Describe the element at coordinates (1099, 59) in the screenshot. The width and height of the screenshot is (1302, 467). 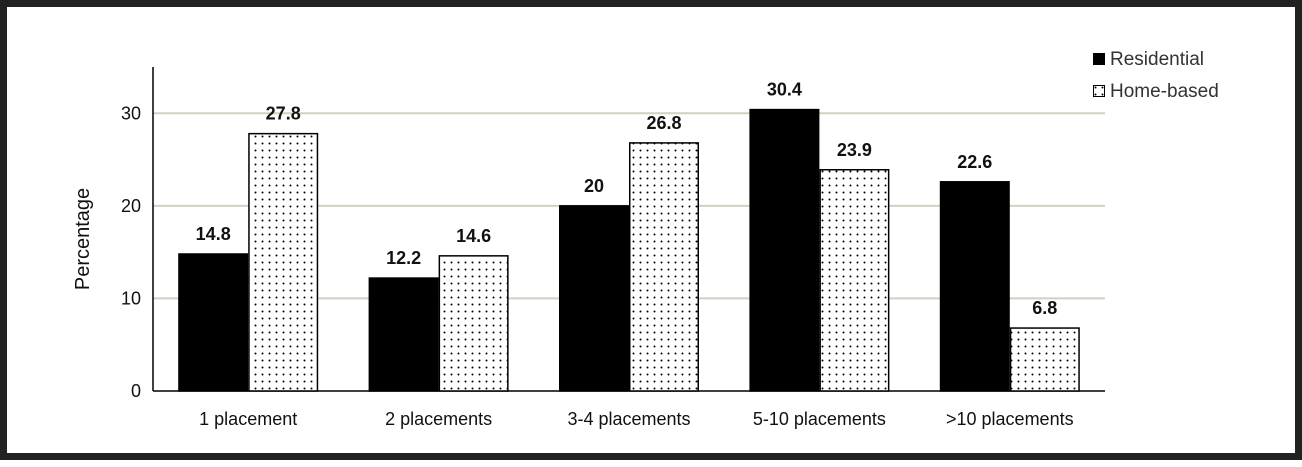
I see `legend-swatch-residential` at that location.